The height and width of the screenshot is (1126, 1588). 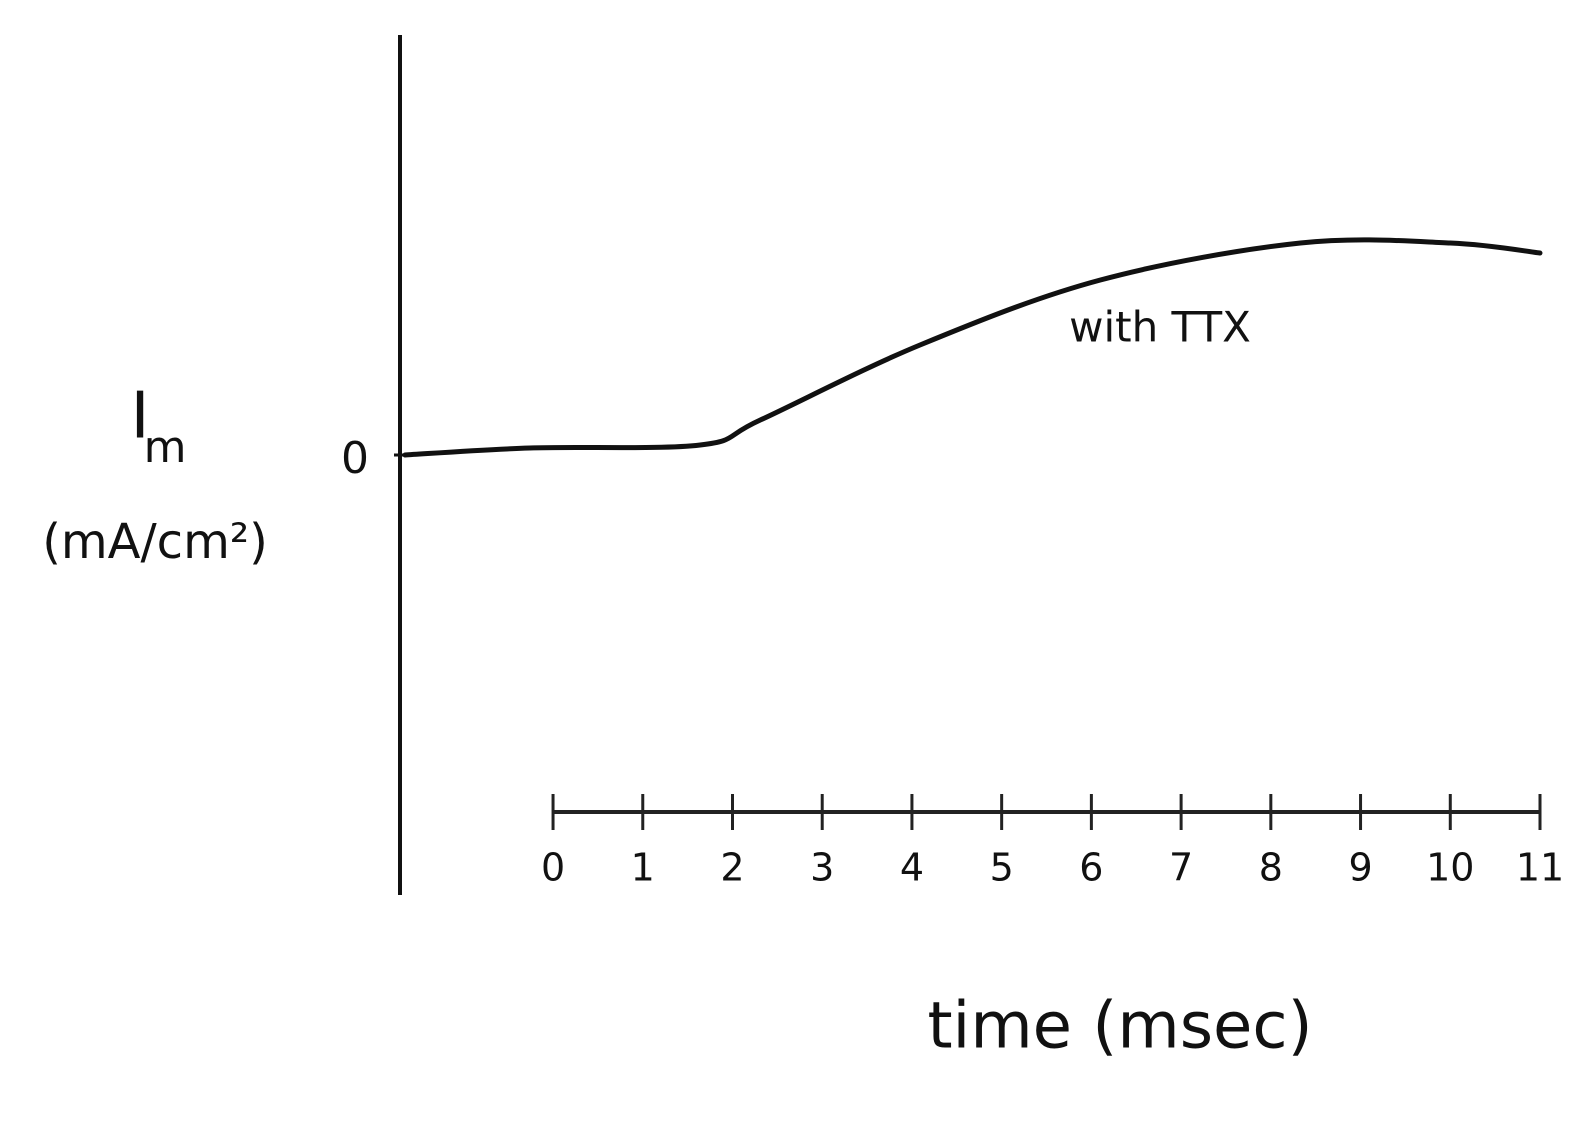 I want to click on y-label-unit: (mA/cm²), so click(x=155, y=542).